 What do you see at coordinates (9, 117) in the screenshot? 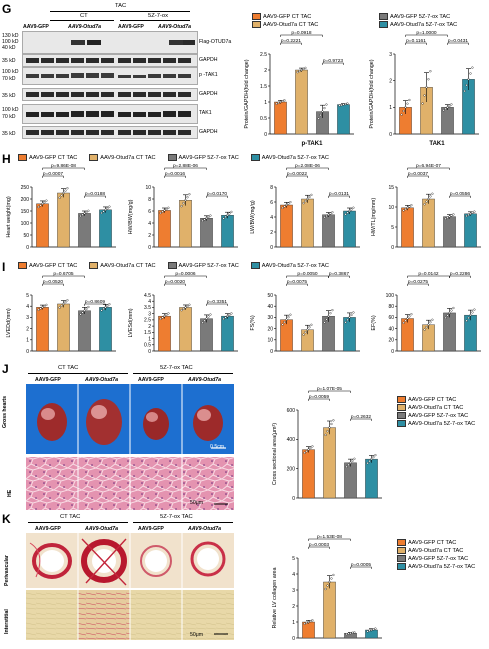
I see `mw-9: 70 kD` at bounding box center [9, 117].